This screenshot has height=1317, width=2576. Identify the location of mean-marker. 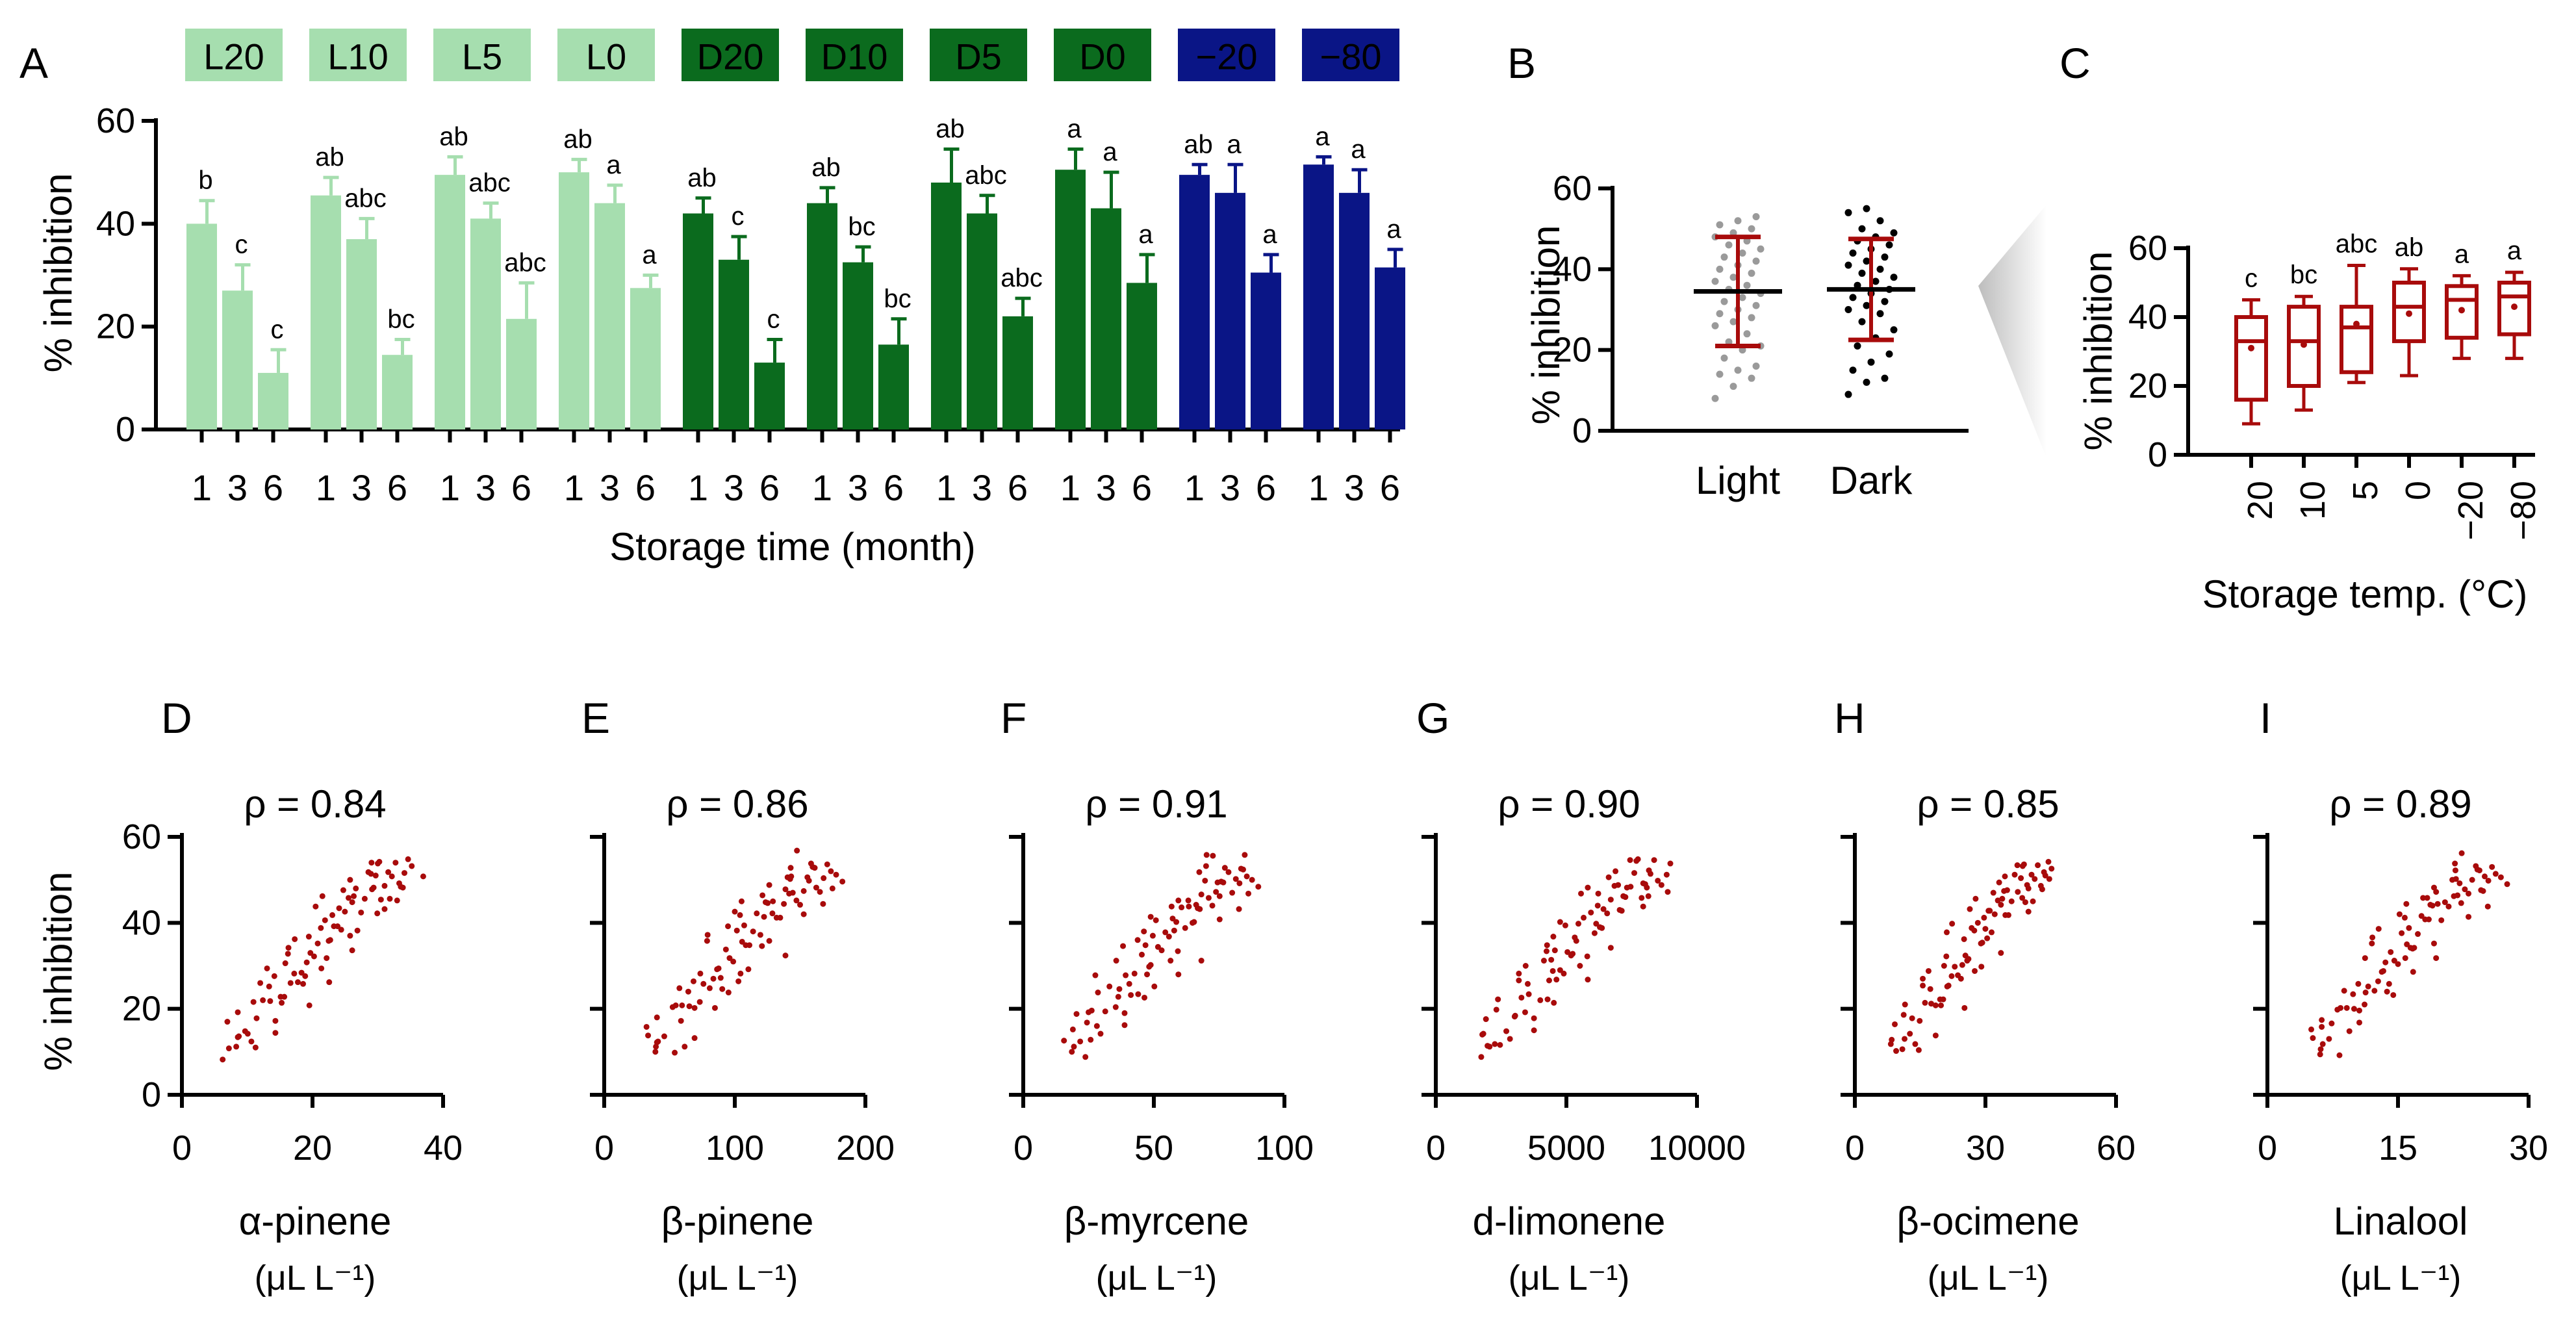
(2514, 307).